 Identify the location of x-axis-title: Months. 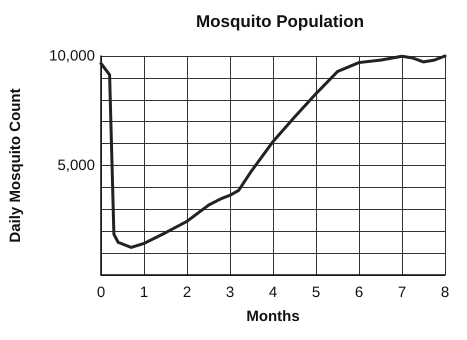
(273, 316).